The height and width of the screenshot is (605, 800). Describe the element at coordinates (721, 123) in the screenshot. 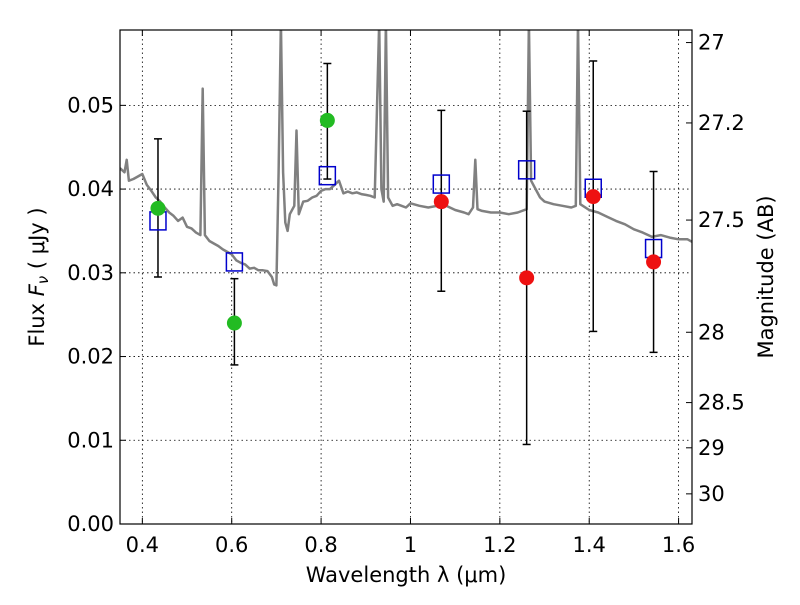

I see `y2-tick-label: 27.2` at that location.